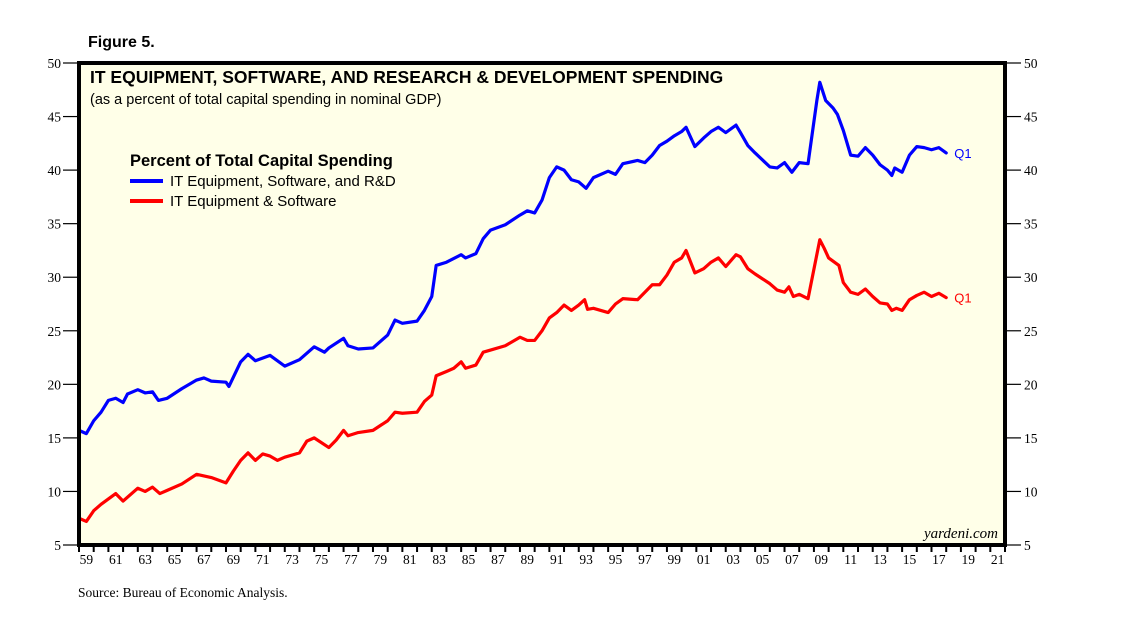 The width and height of the screenshot is (1138, 621). What do you see at coordinates (253, 201) in the screenshot?
I see `legend-label-red: IT Equipment & Software` at bounding box center [253, 201].